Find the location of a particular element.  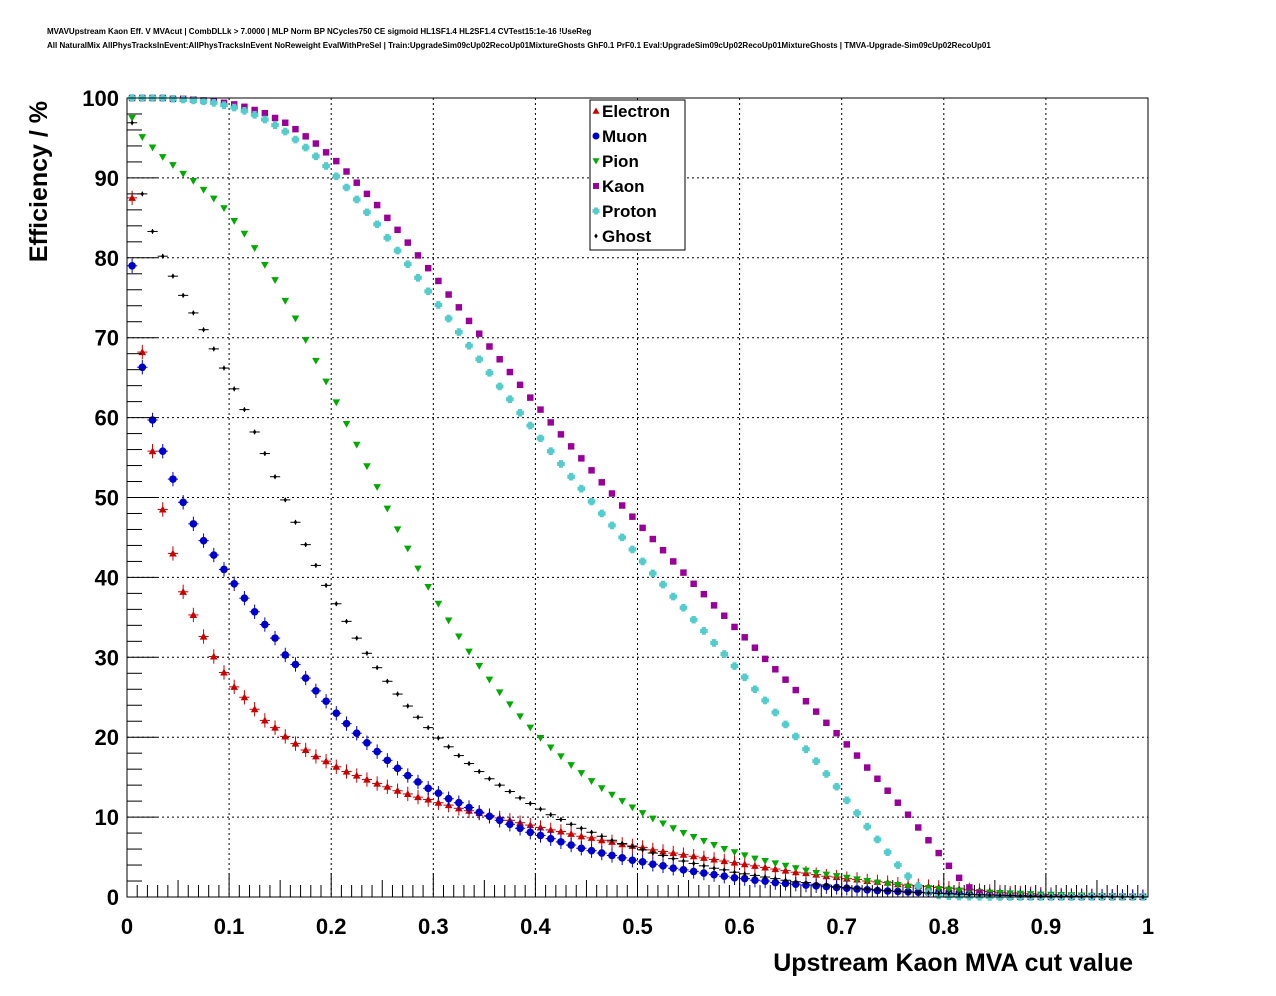

y-tick-label: 90 is located at coordinates (107, 178).